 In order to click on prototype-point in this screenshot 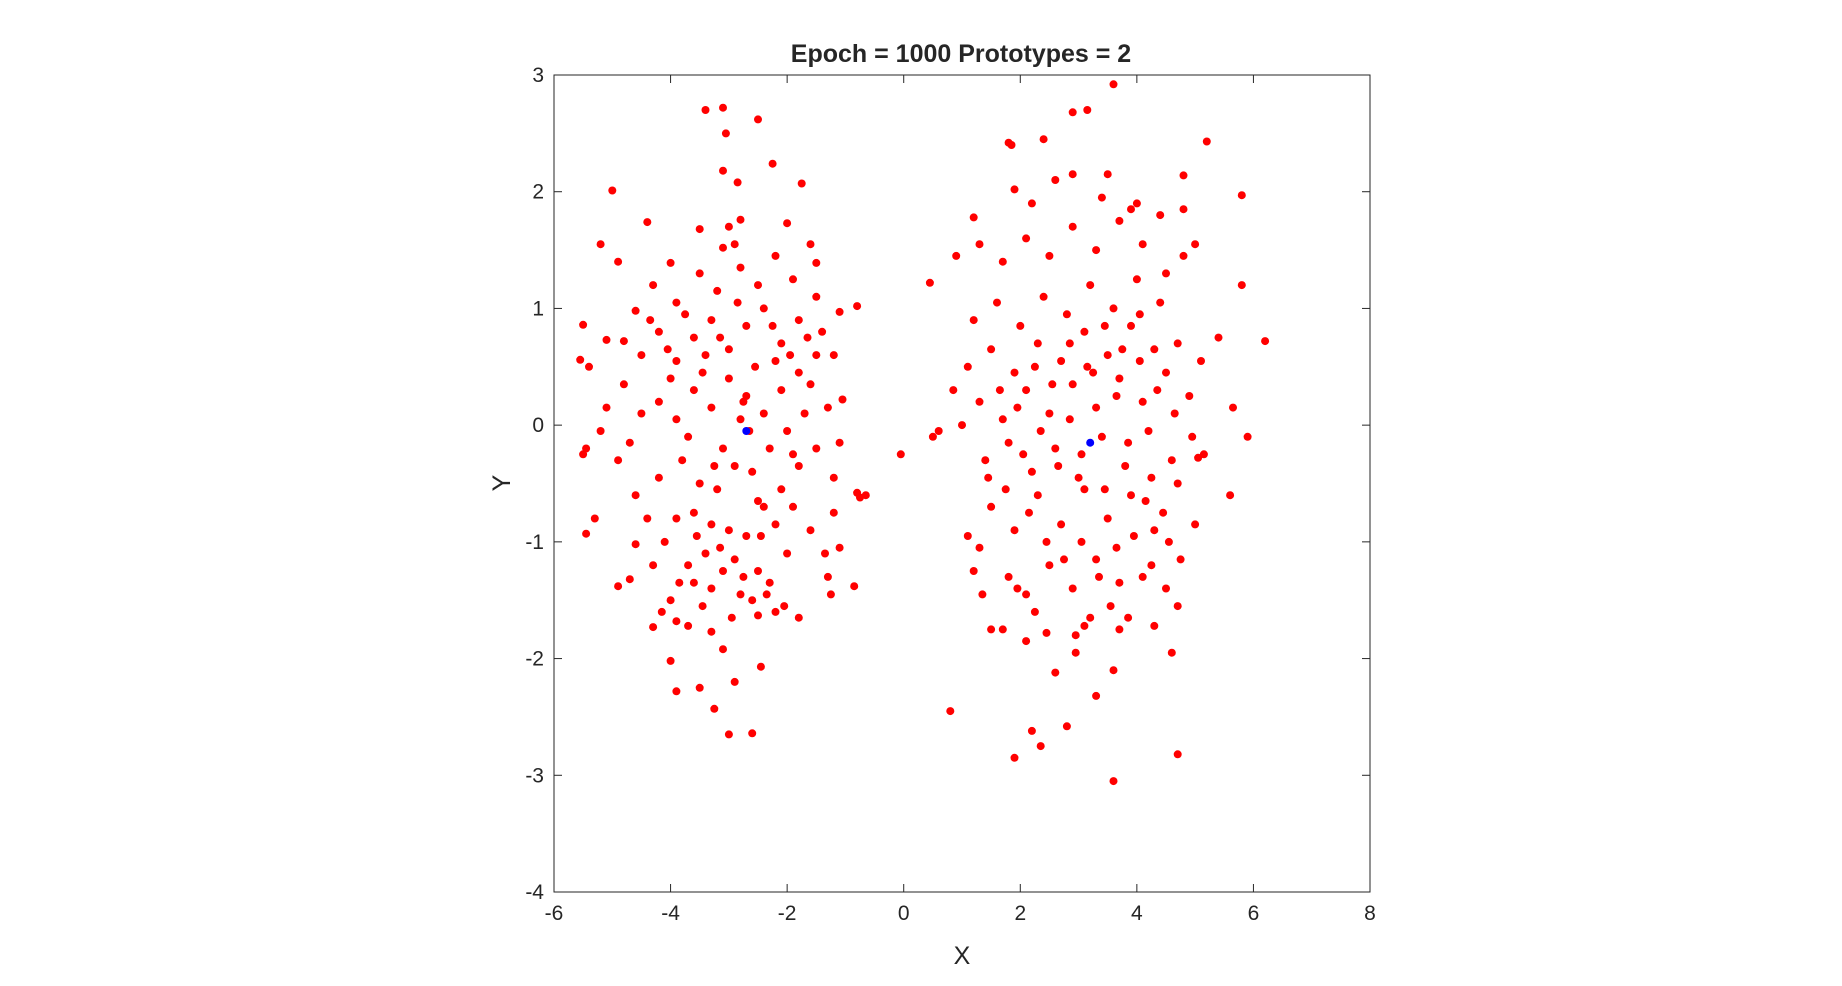, I will do `click(1090, 442)`.